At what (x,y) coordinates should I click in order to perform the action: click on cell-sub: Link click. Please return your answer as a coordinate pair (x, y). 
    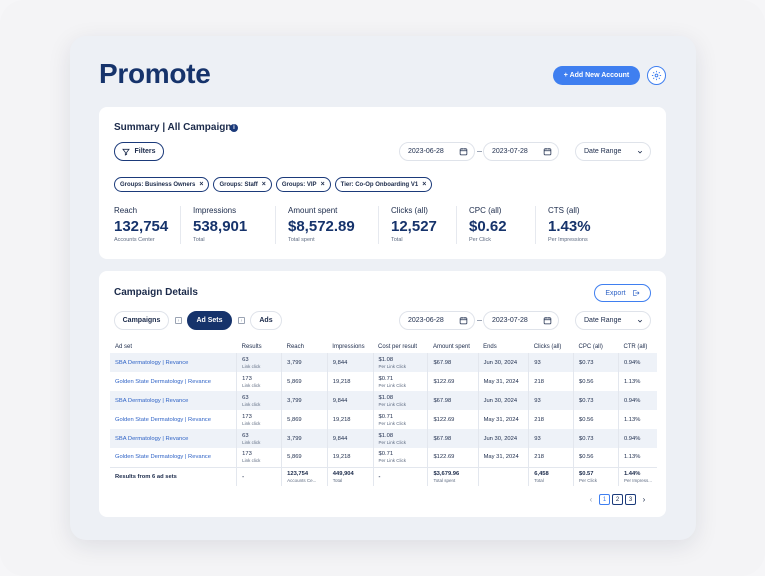
    Looking at the image, I should click on (251, 366).